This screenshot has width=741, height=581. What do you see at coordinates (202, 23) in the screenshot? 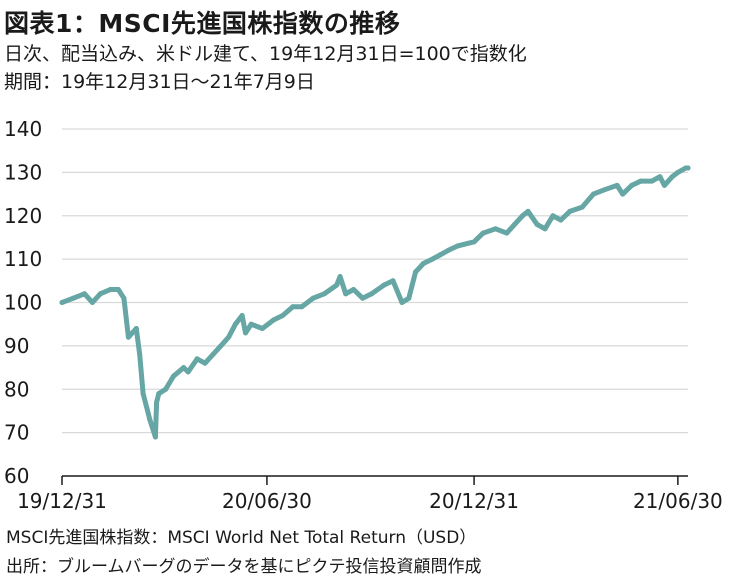
I see `chart-title: 図表1：MSCI先進国株指数の推移` at bounding box center [202, 23].